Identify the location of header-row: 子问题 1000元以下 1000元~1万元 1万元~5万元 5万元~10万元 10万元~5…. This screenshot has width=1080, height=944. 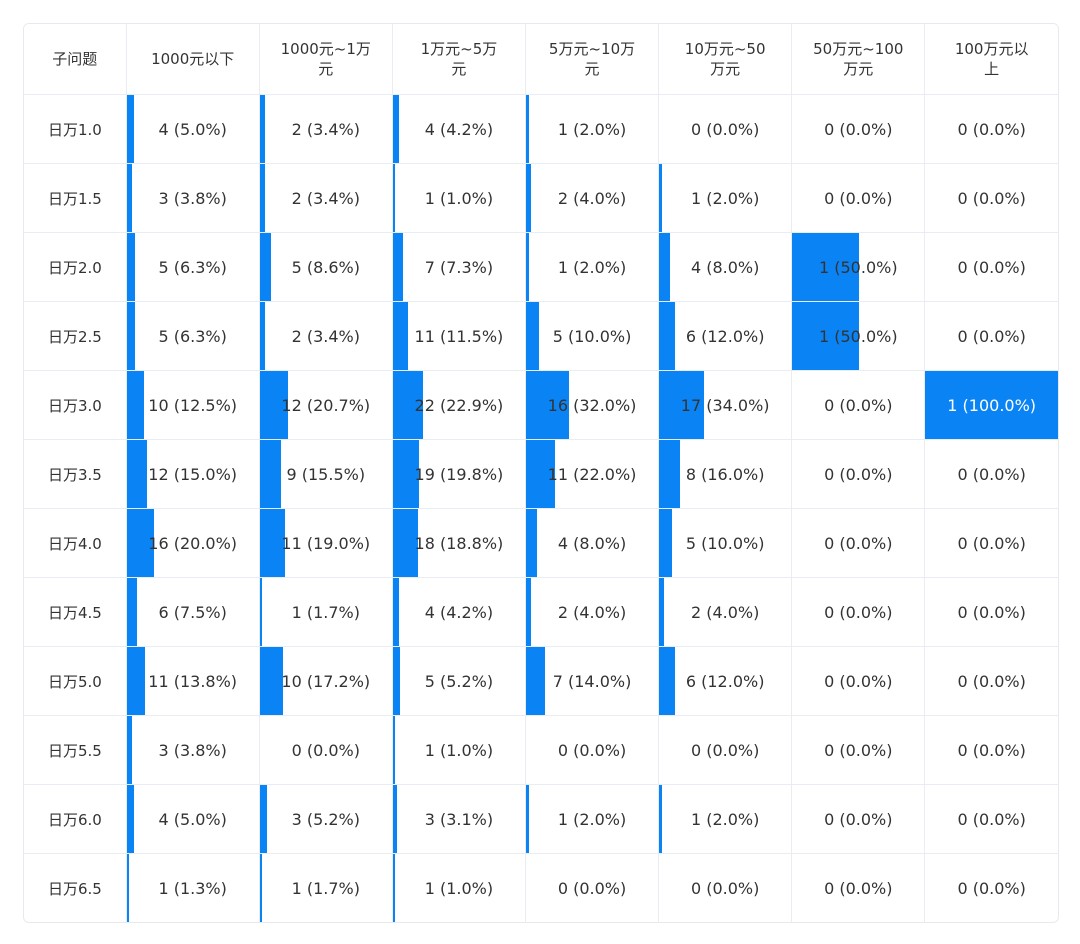
(541, 59).